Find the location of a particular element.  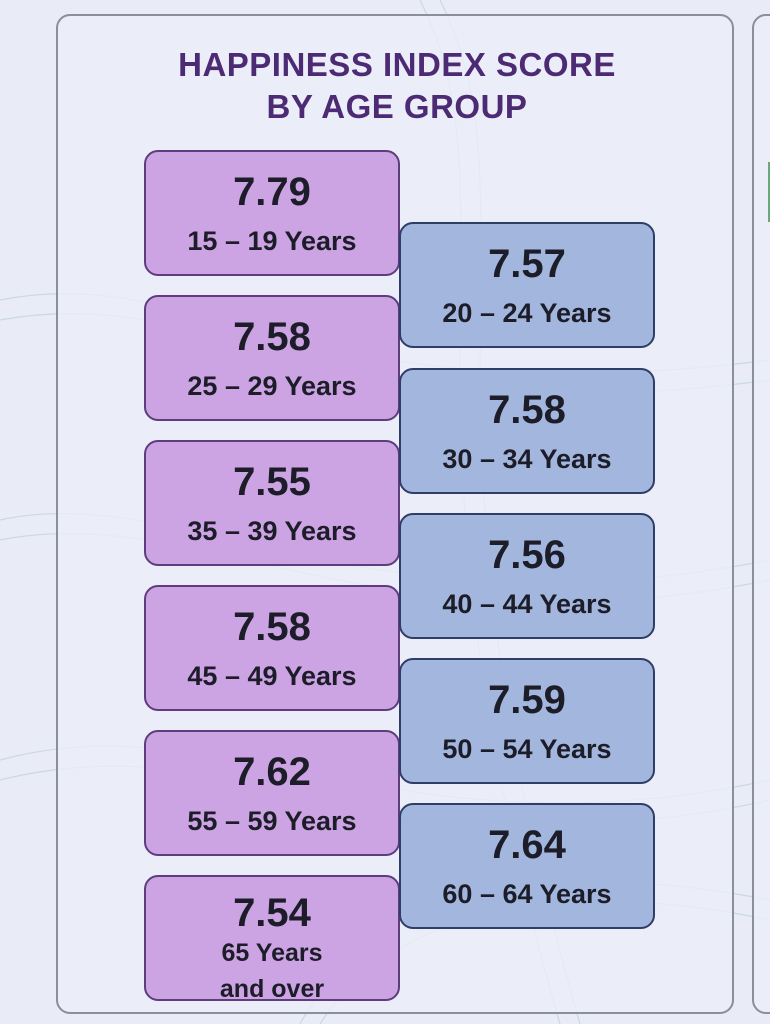

card-20-24: 7.57 20 – 24 Years is located at coordinates (527, 285).